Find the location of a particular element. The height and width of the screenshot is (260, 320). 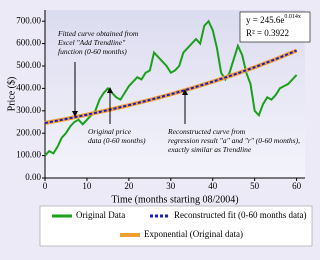

x-tick-label: 40 is located at coordinates (213, 186).